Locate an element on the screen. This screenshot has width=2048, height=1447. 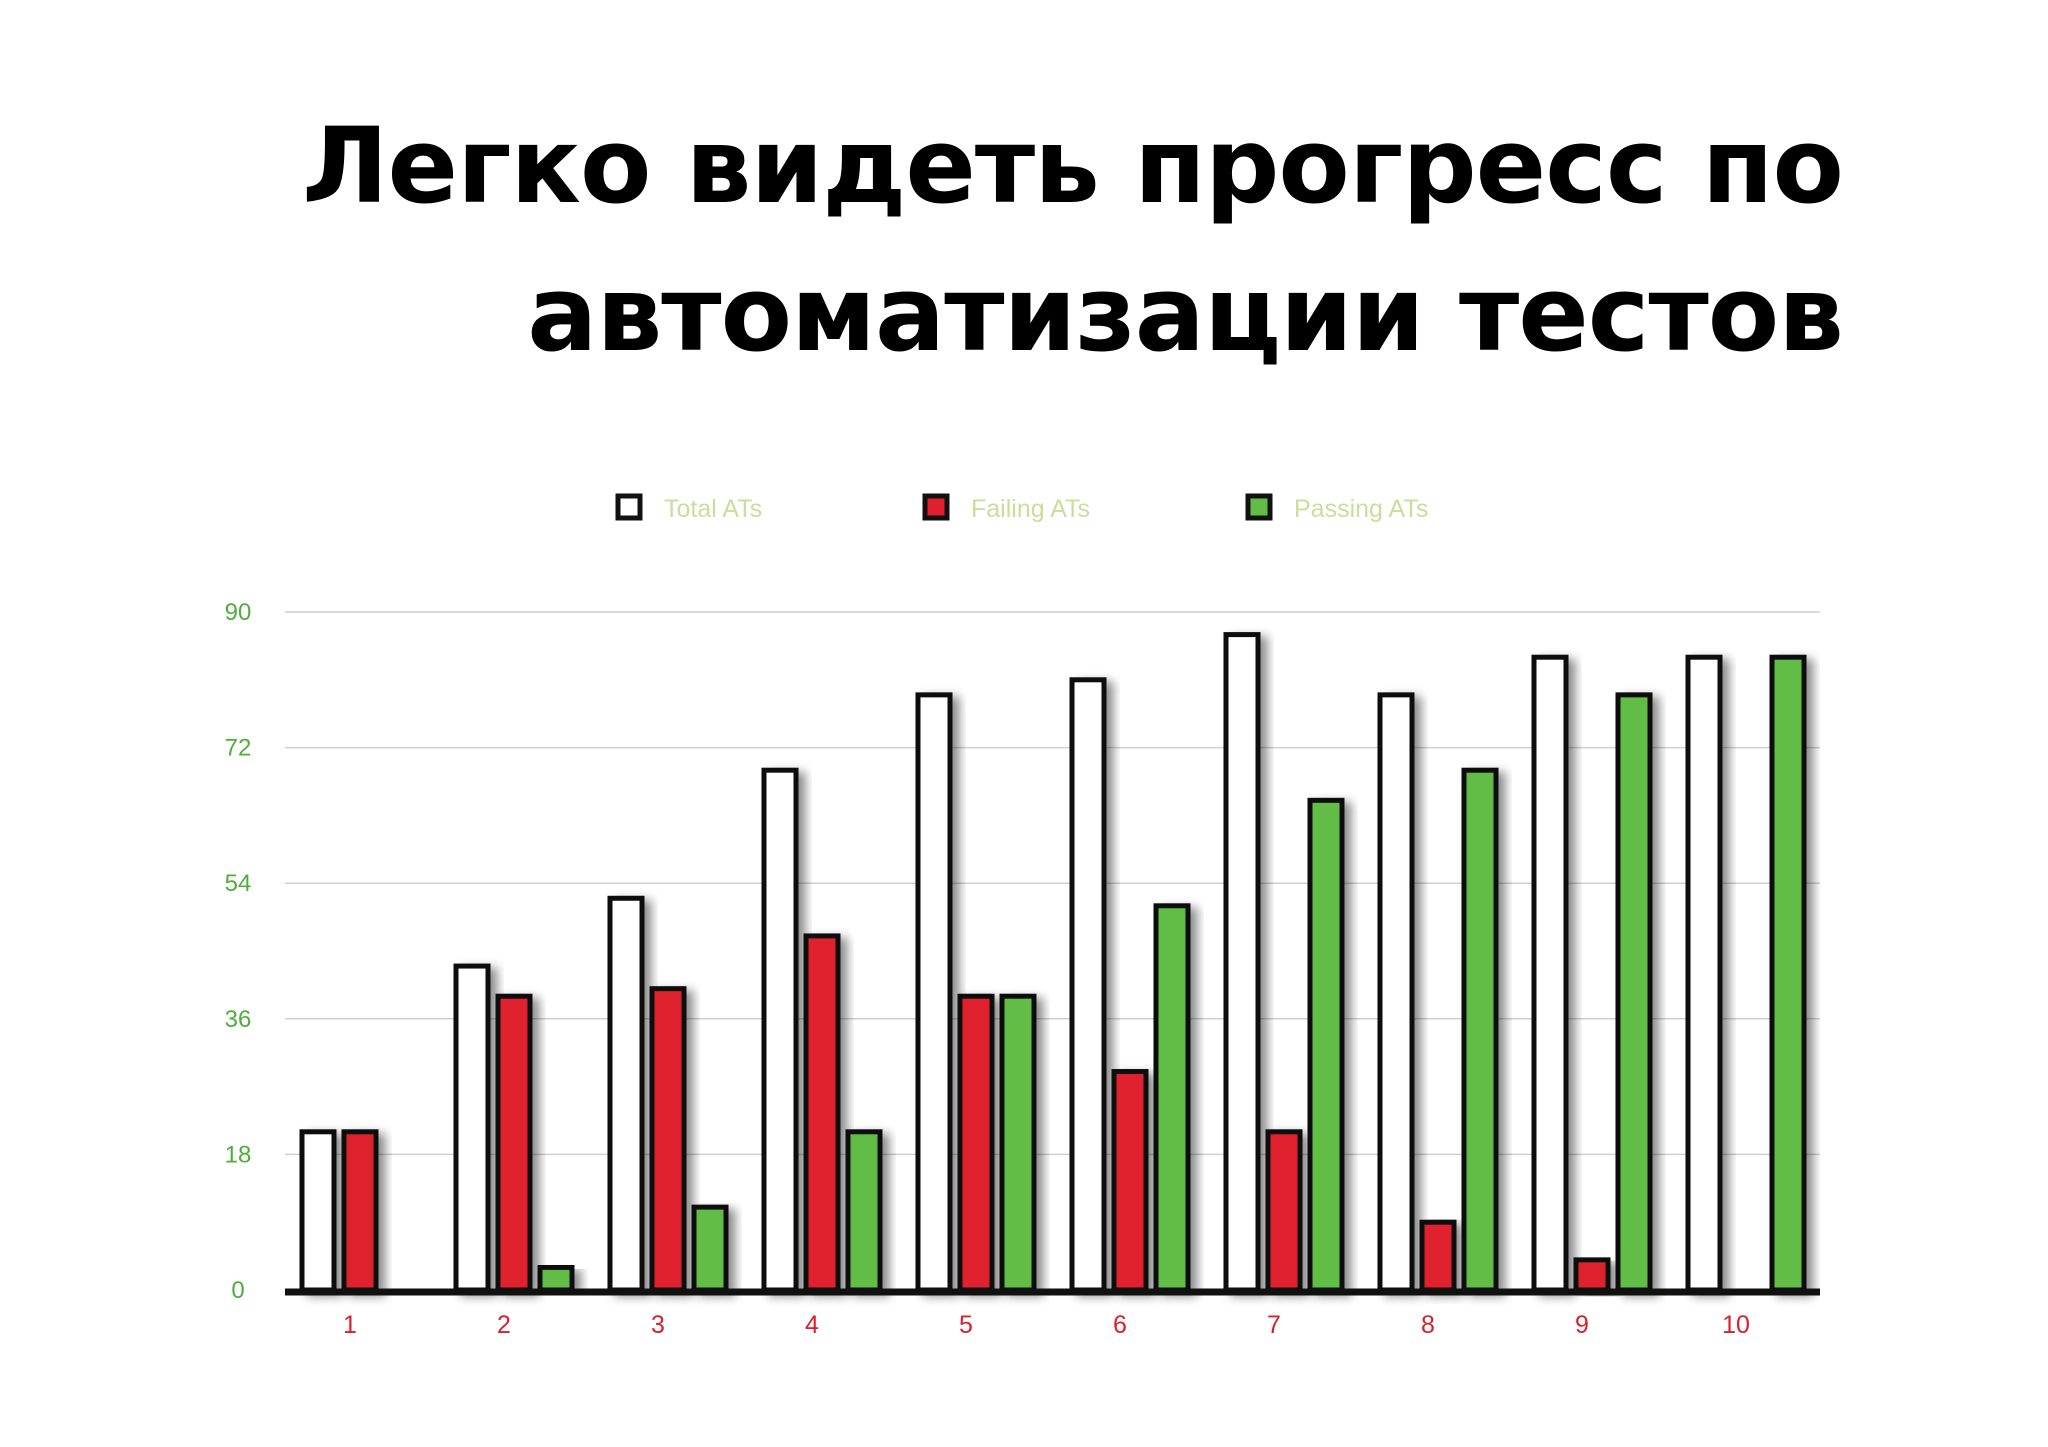
x-tick-label: 2 is located at coordinates (504, 1325).